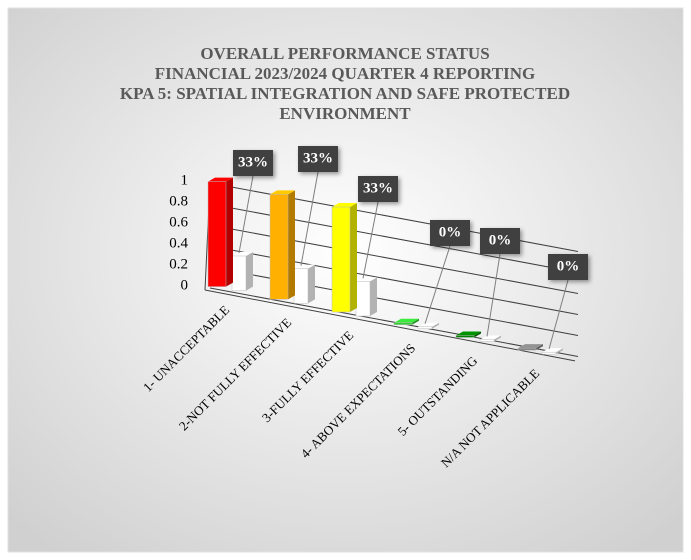 This screenshot has width=691, height=560. I want to click on axis-line, so click(390, 325).